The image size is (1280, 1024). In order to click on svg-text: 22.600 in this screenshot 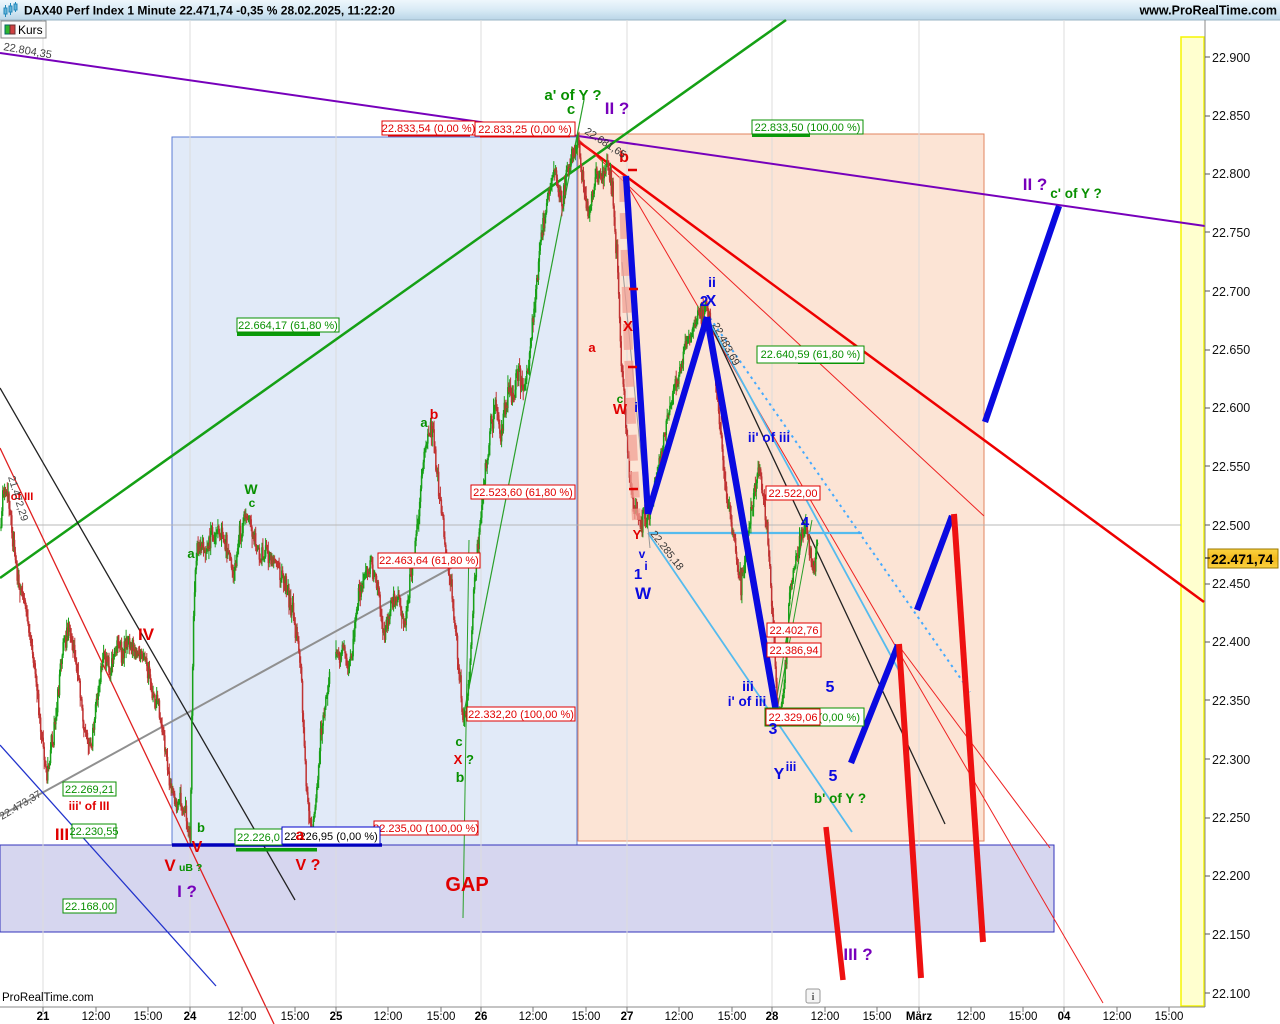, I will do `click(1231, 408)`.